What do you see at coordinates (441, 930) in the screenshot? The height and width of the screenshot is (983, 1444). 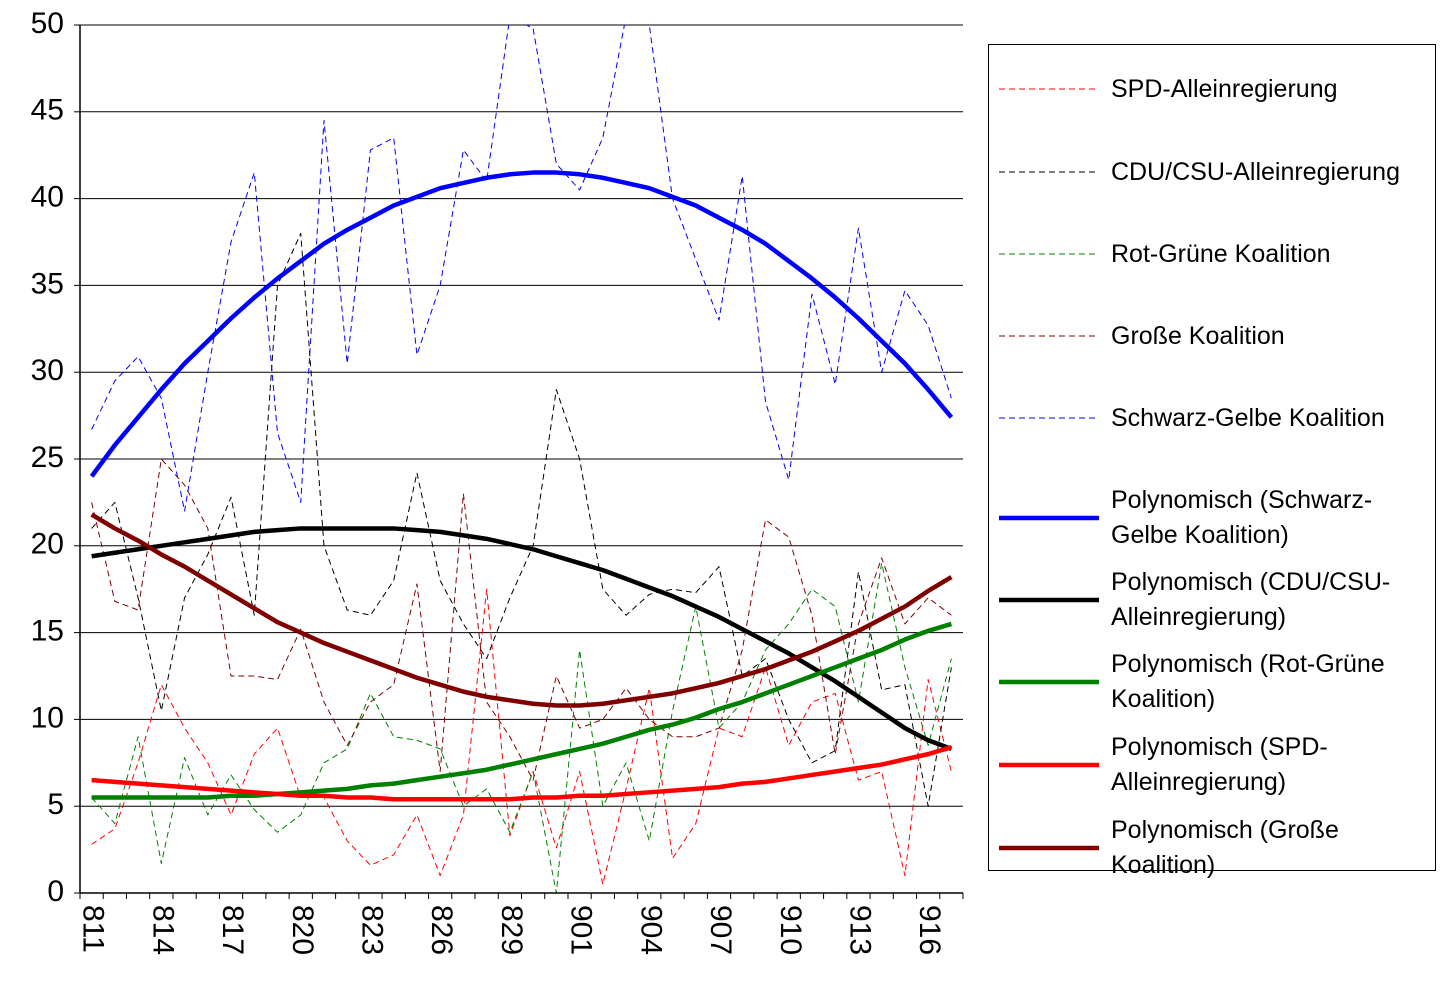 I see `x-tick-label: 826` at bounding box center [441, 930].